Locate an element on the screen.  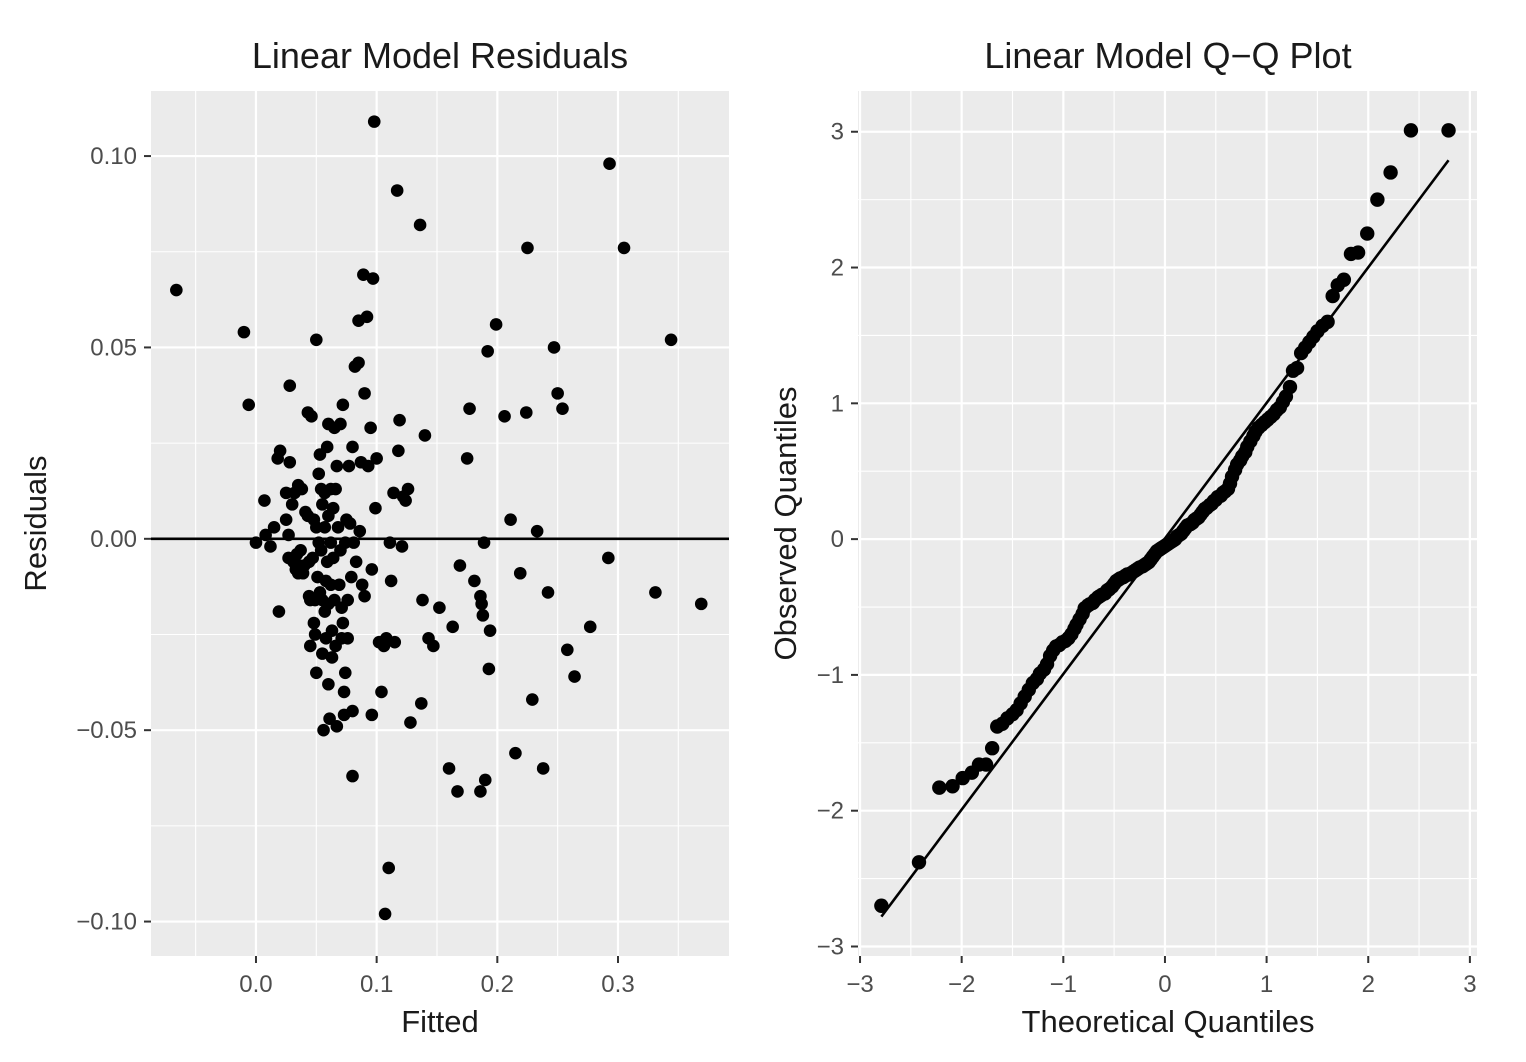
y-tick-label: 3 is located at coordinates (837, 132).